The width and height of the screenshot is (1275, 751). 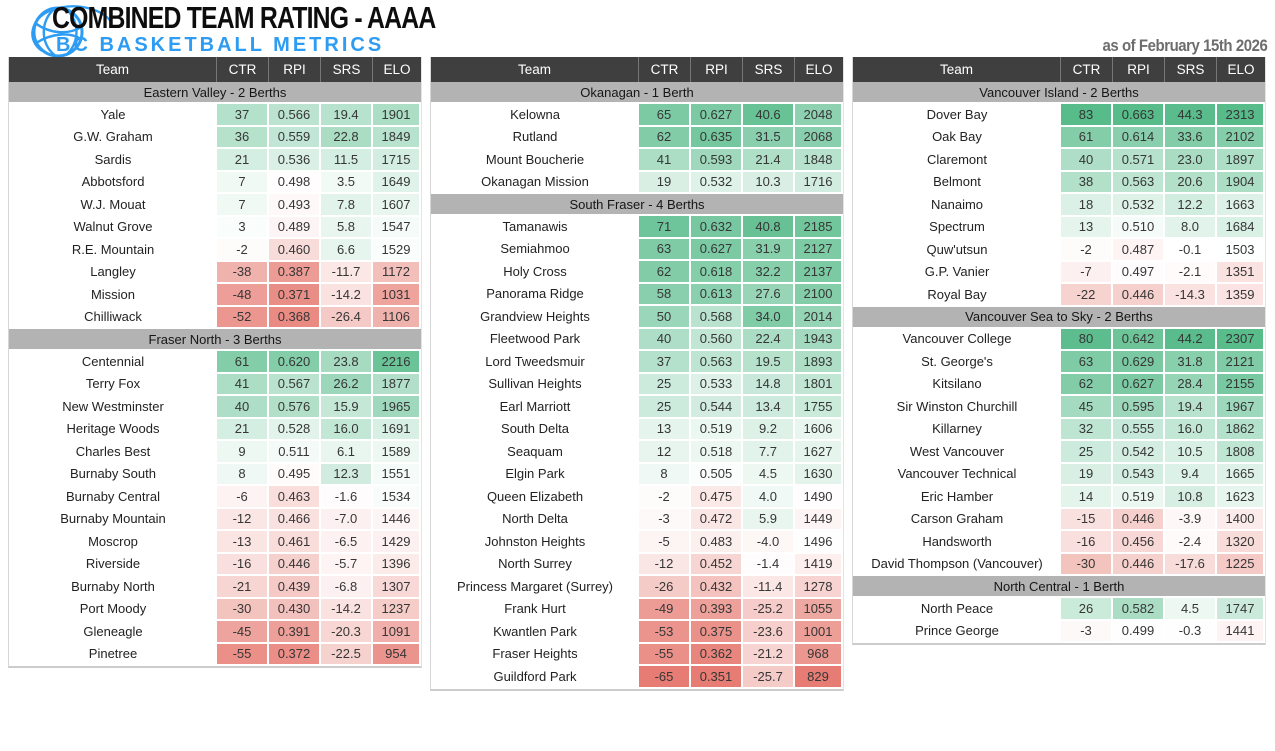 What do you see at coordinates (295, 632) in the screenshot?
I see `rpi-value-cell: 0.391` at bounding box center [295, 632].